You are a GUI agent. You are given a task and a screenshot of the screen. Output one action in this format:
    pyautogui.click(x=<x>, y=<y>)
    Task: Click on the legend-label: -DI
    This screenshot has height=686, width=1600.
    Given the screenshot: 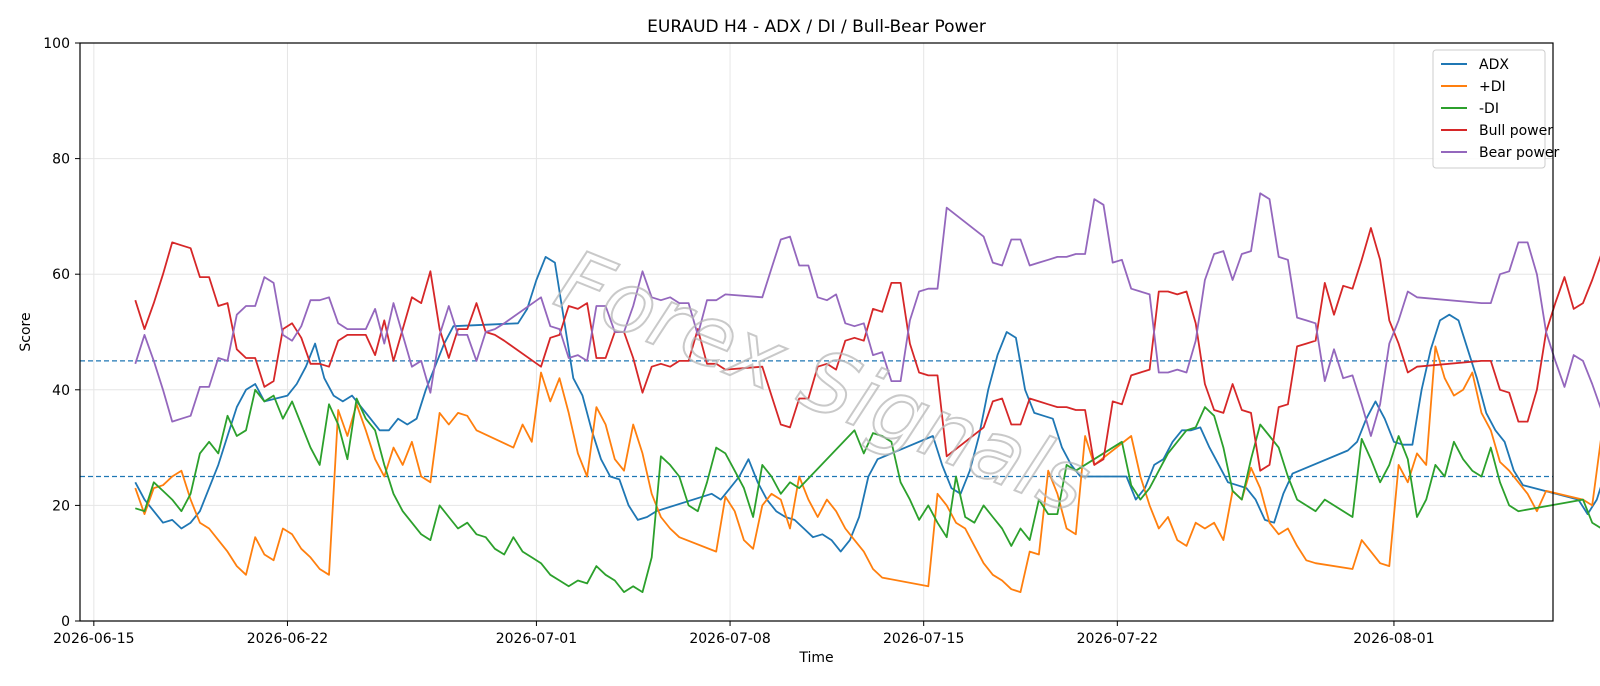 What is the action you would take?
    pyautogui.click(x=1489, y=109)
    